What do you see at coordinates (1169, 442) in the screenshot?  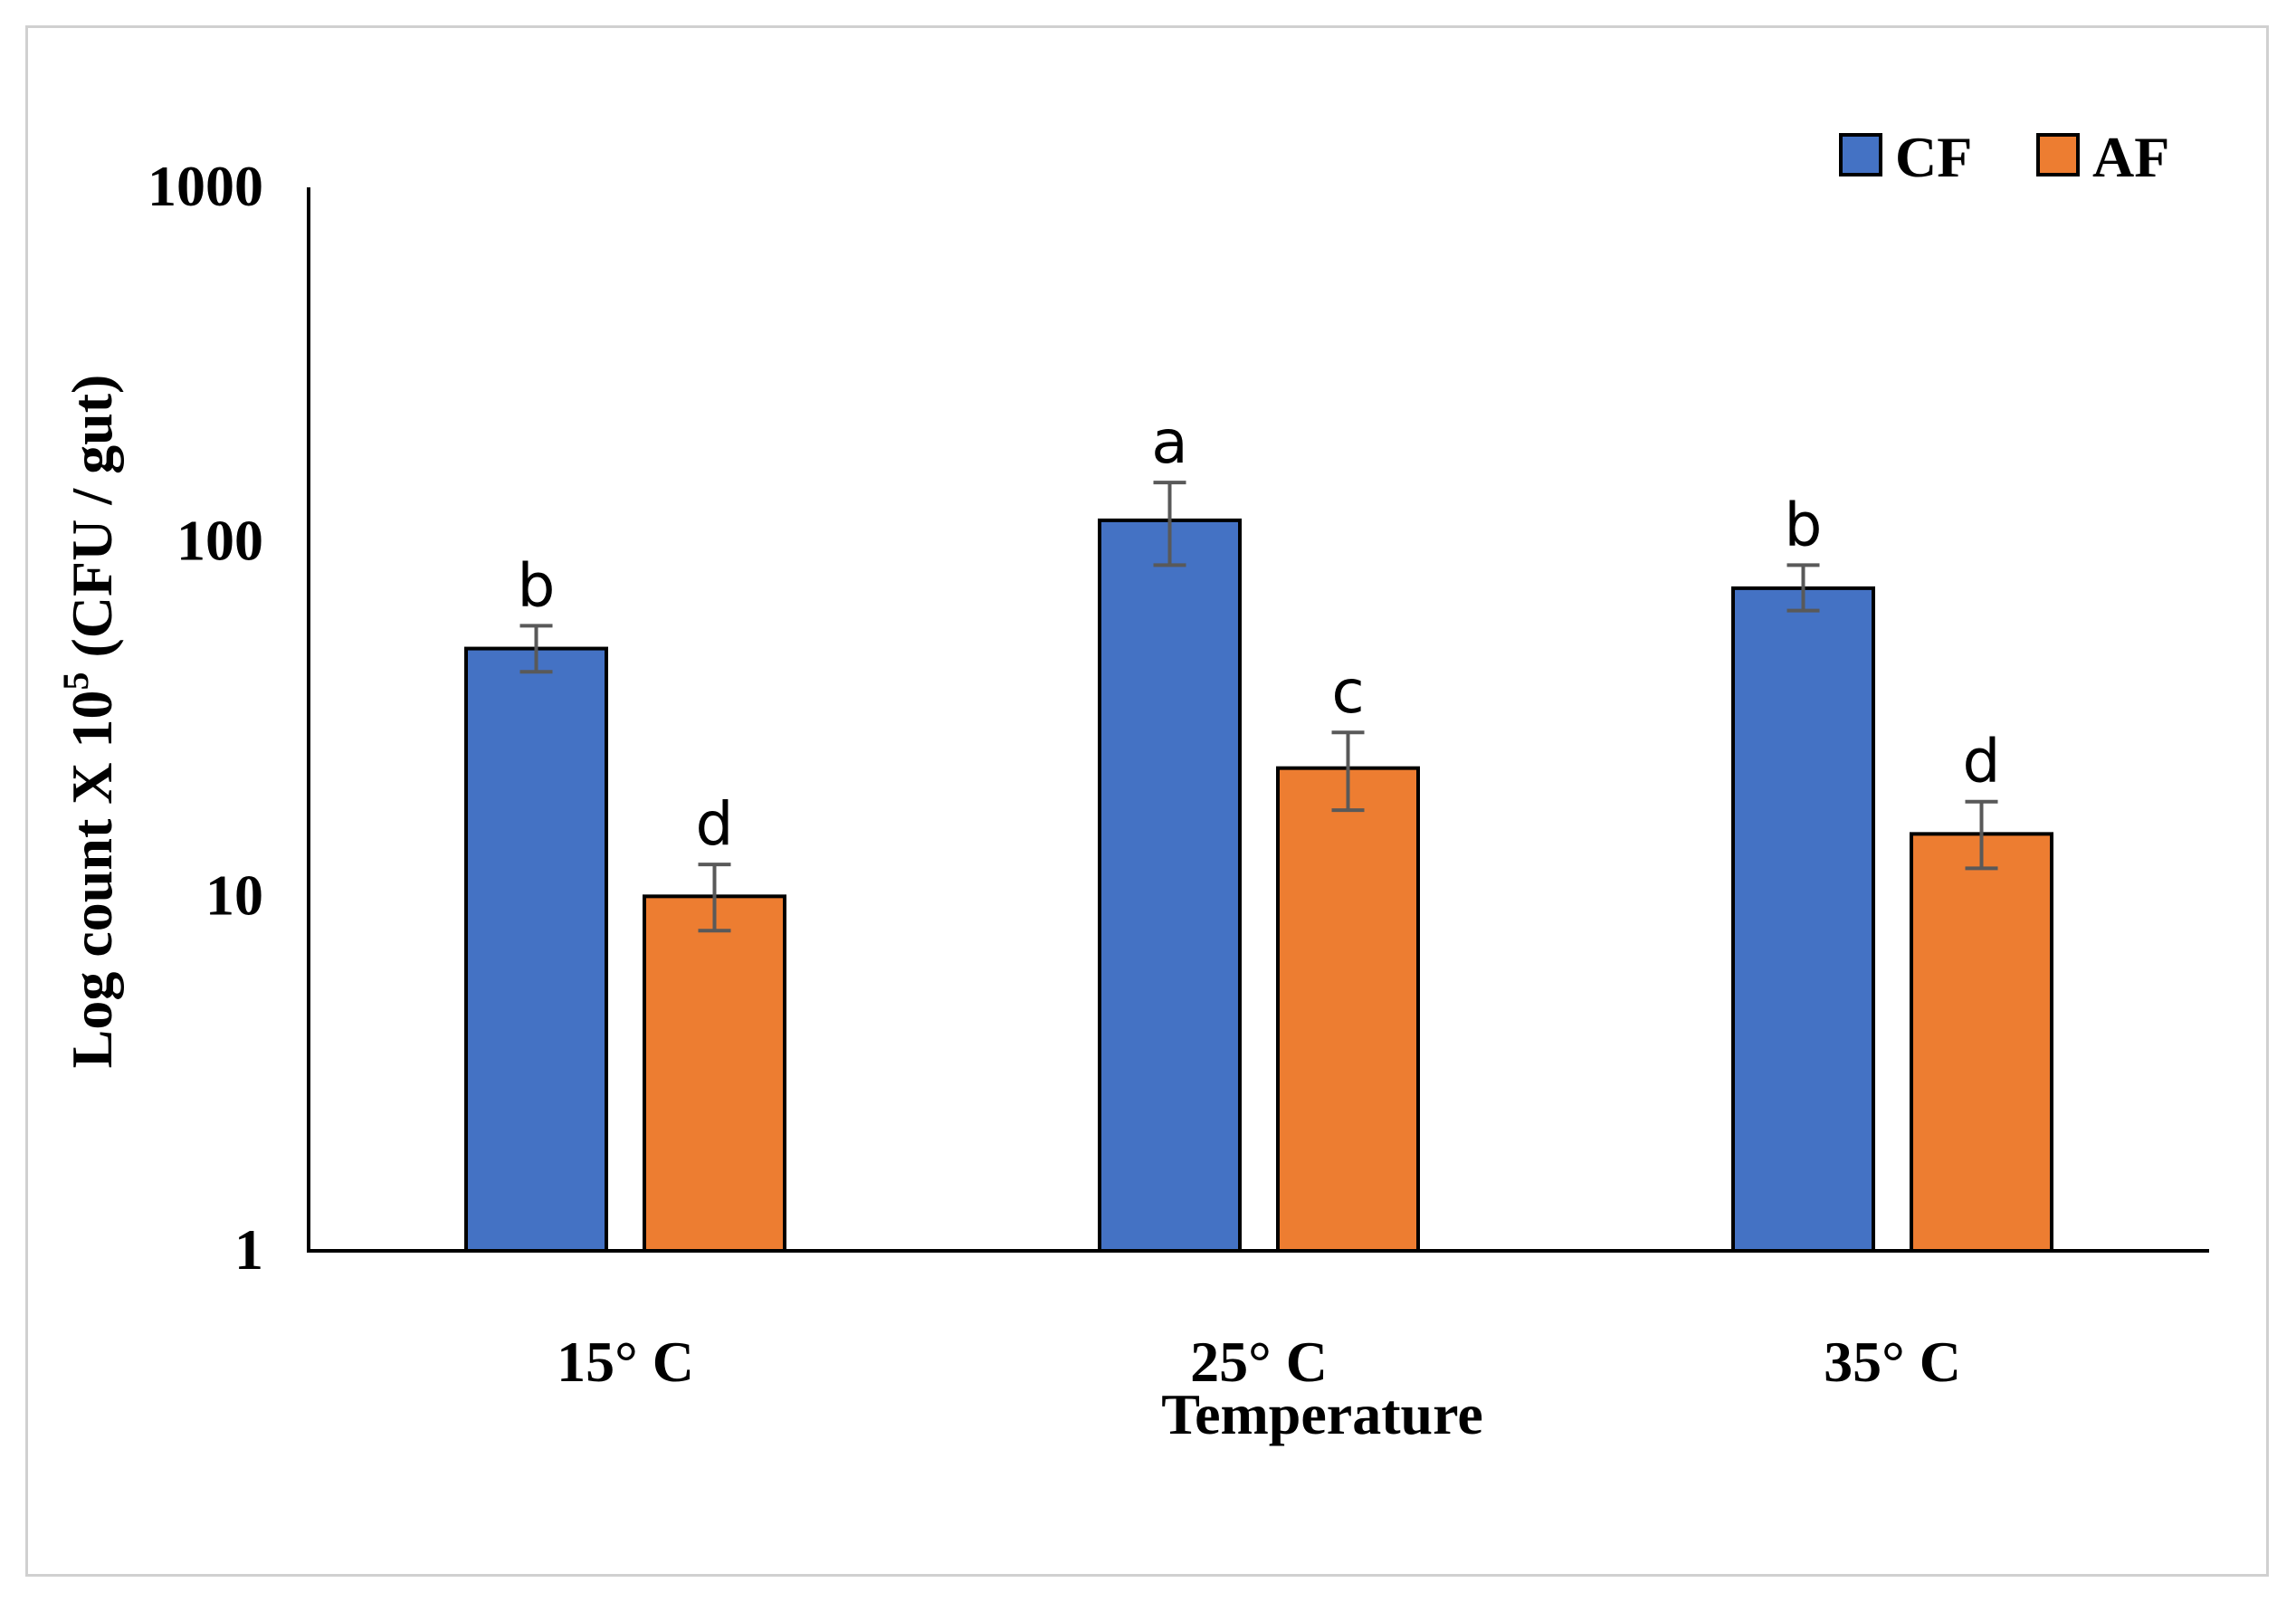 I see `significance-label: a` at bounding box center [1169, 442].